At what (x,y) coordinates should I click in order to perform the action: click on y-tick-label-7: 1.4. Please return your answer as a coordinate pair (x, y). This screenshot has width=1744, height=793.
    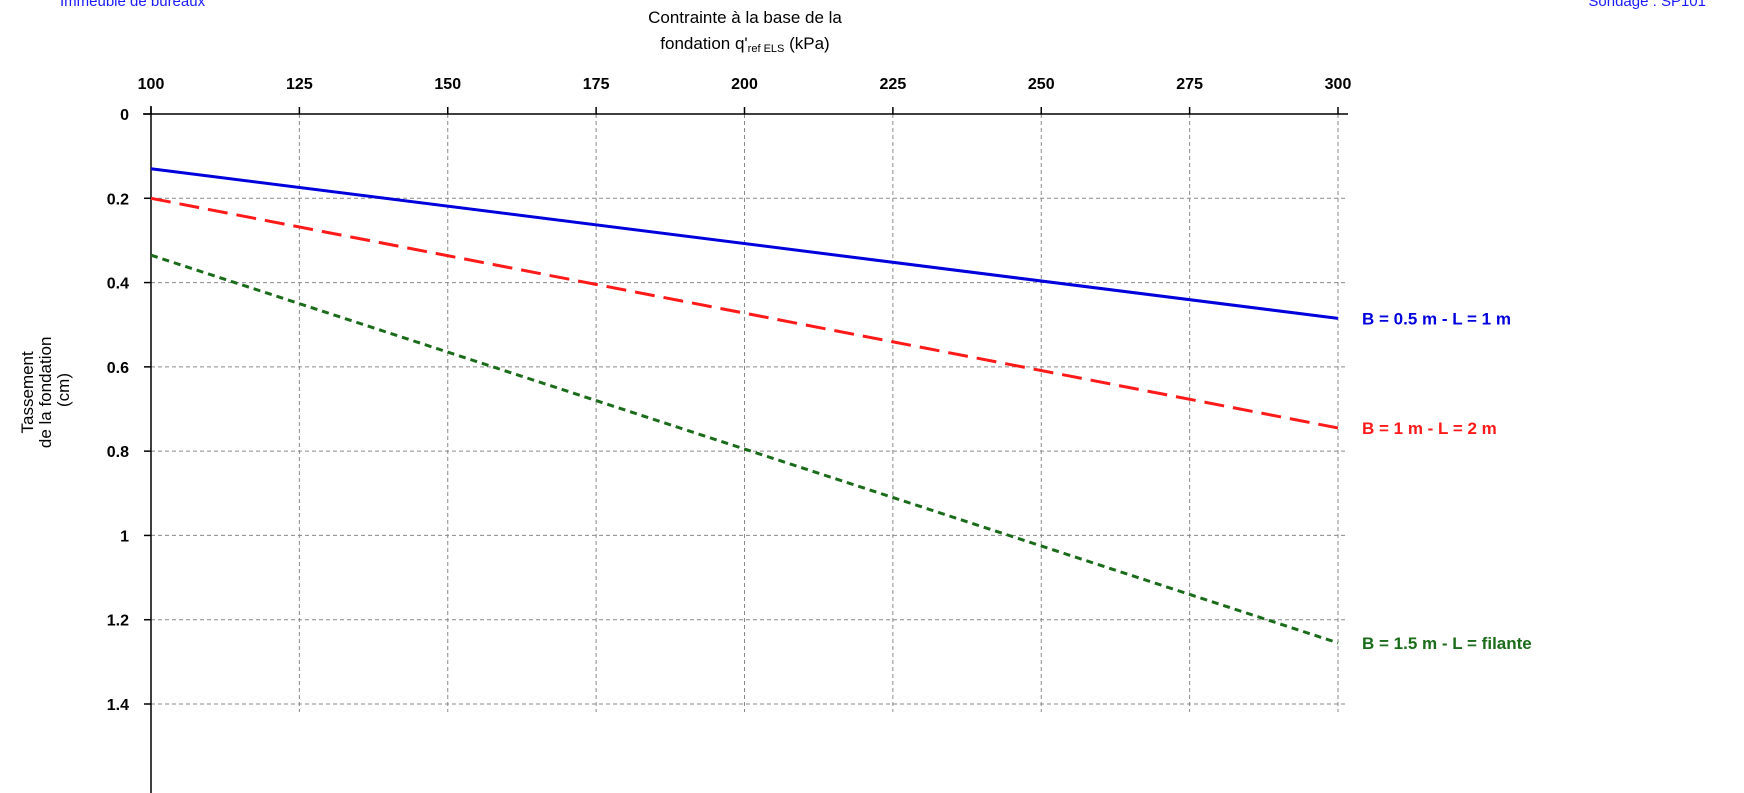
    Looking at the image, I should click on (118, 705).